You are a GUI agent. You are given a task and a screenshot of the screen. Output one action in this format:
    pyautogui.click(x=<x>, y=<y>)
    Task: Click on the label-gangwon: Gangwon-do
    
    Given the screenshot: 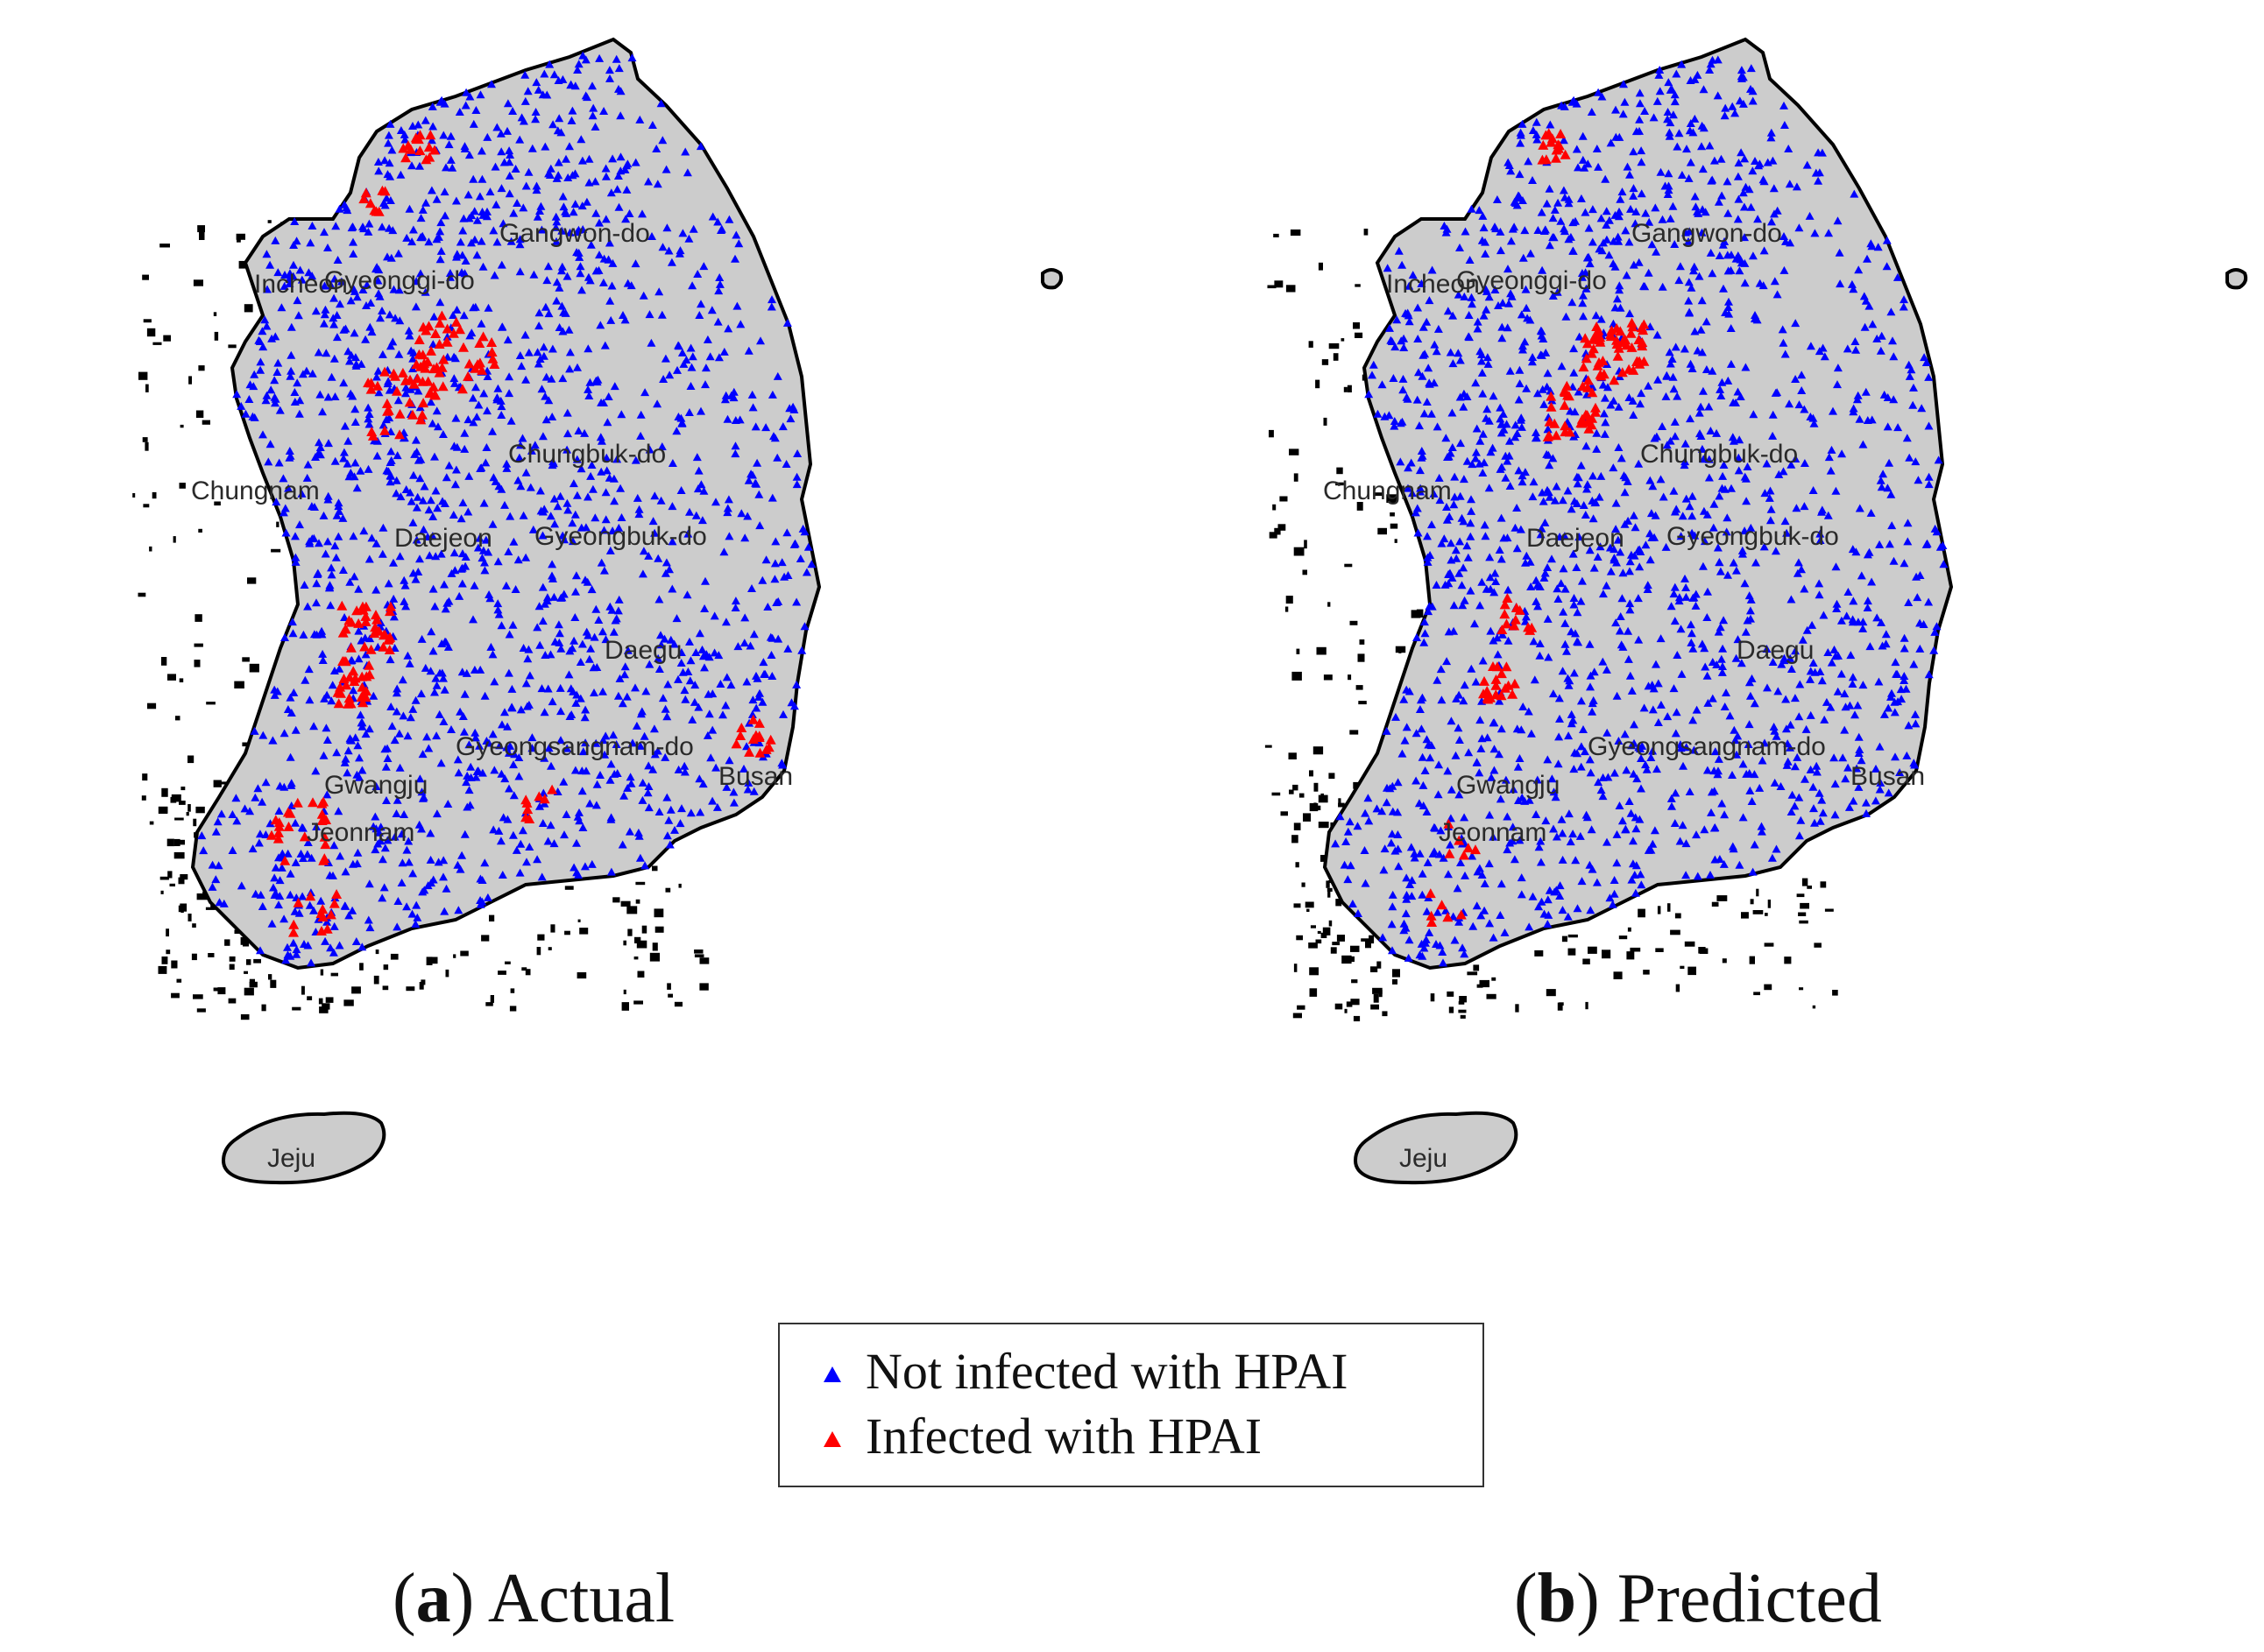 What is the action you would take?
    pyautogui.click(x=1706, y=233)
    